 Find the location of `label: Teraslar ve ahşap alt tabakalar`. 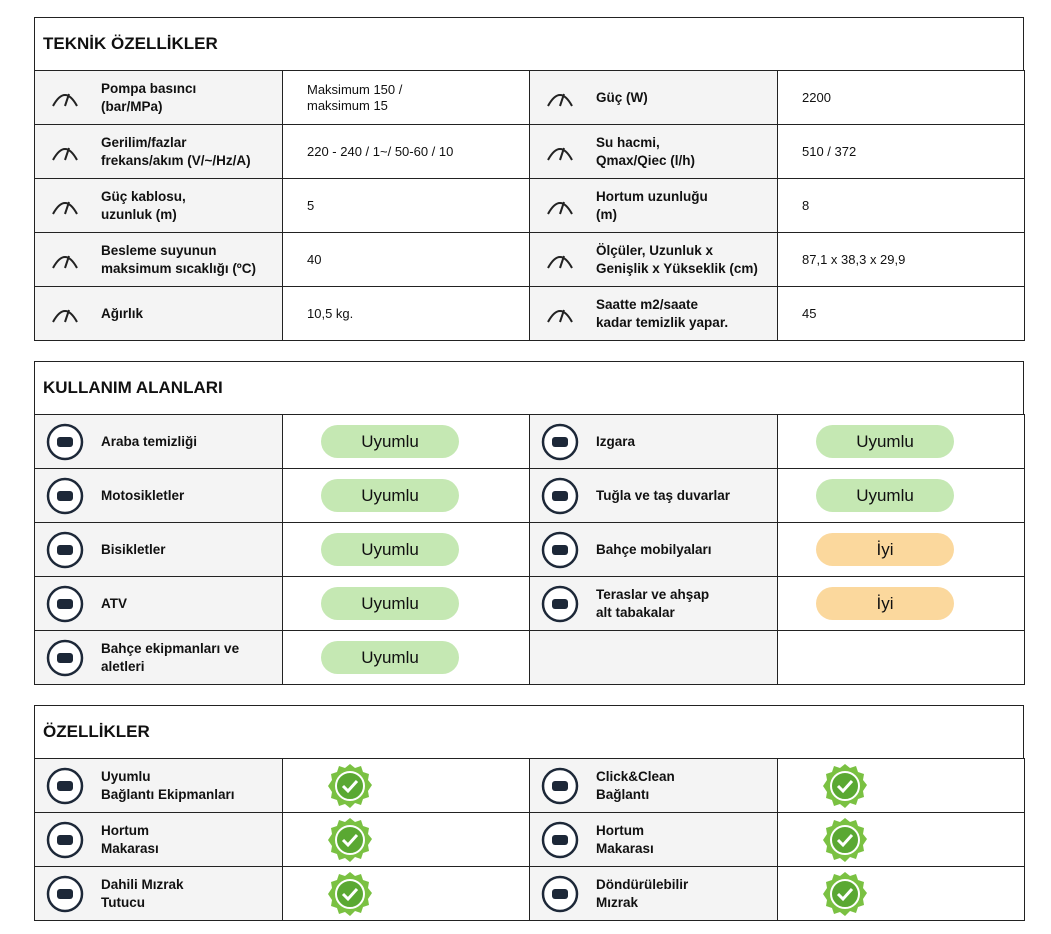

label: Teraslar ve ahşap alt tabakalar is located at coordinates (653, 603).